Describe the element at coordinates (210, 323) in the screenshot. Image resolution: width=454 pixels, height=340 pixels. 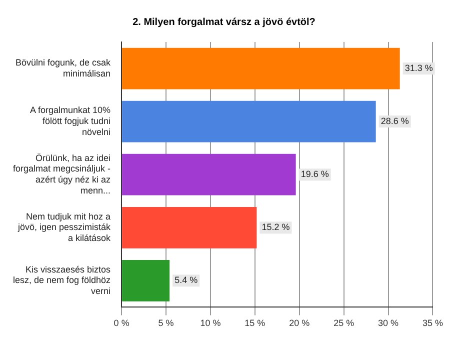
I see `x-tick-label: 10 %` at that location.